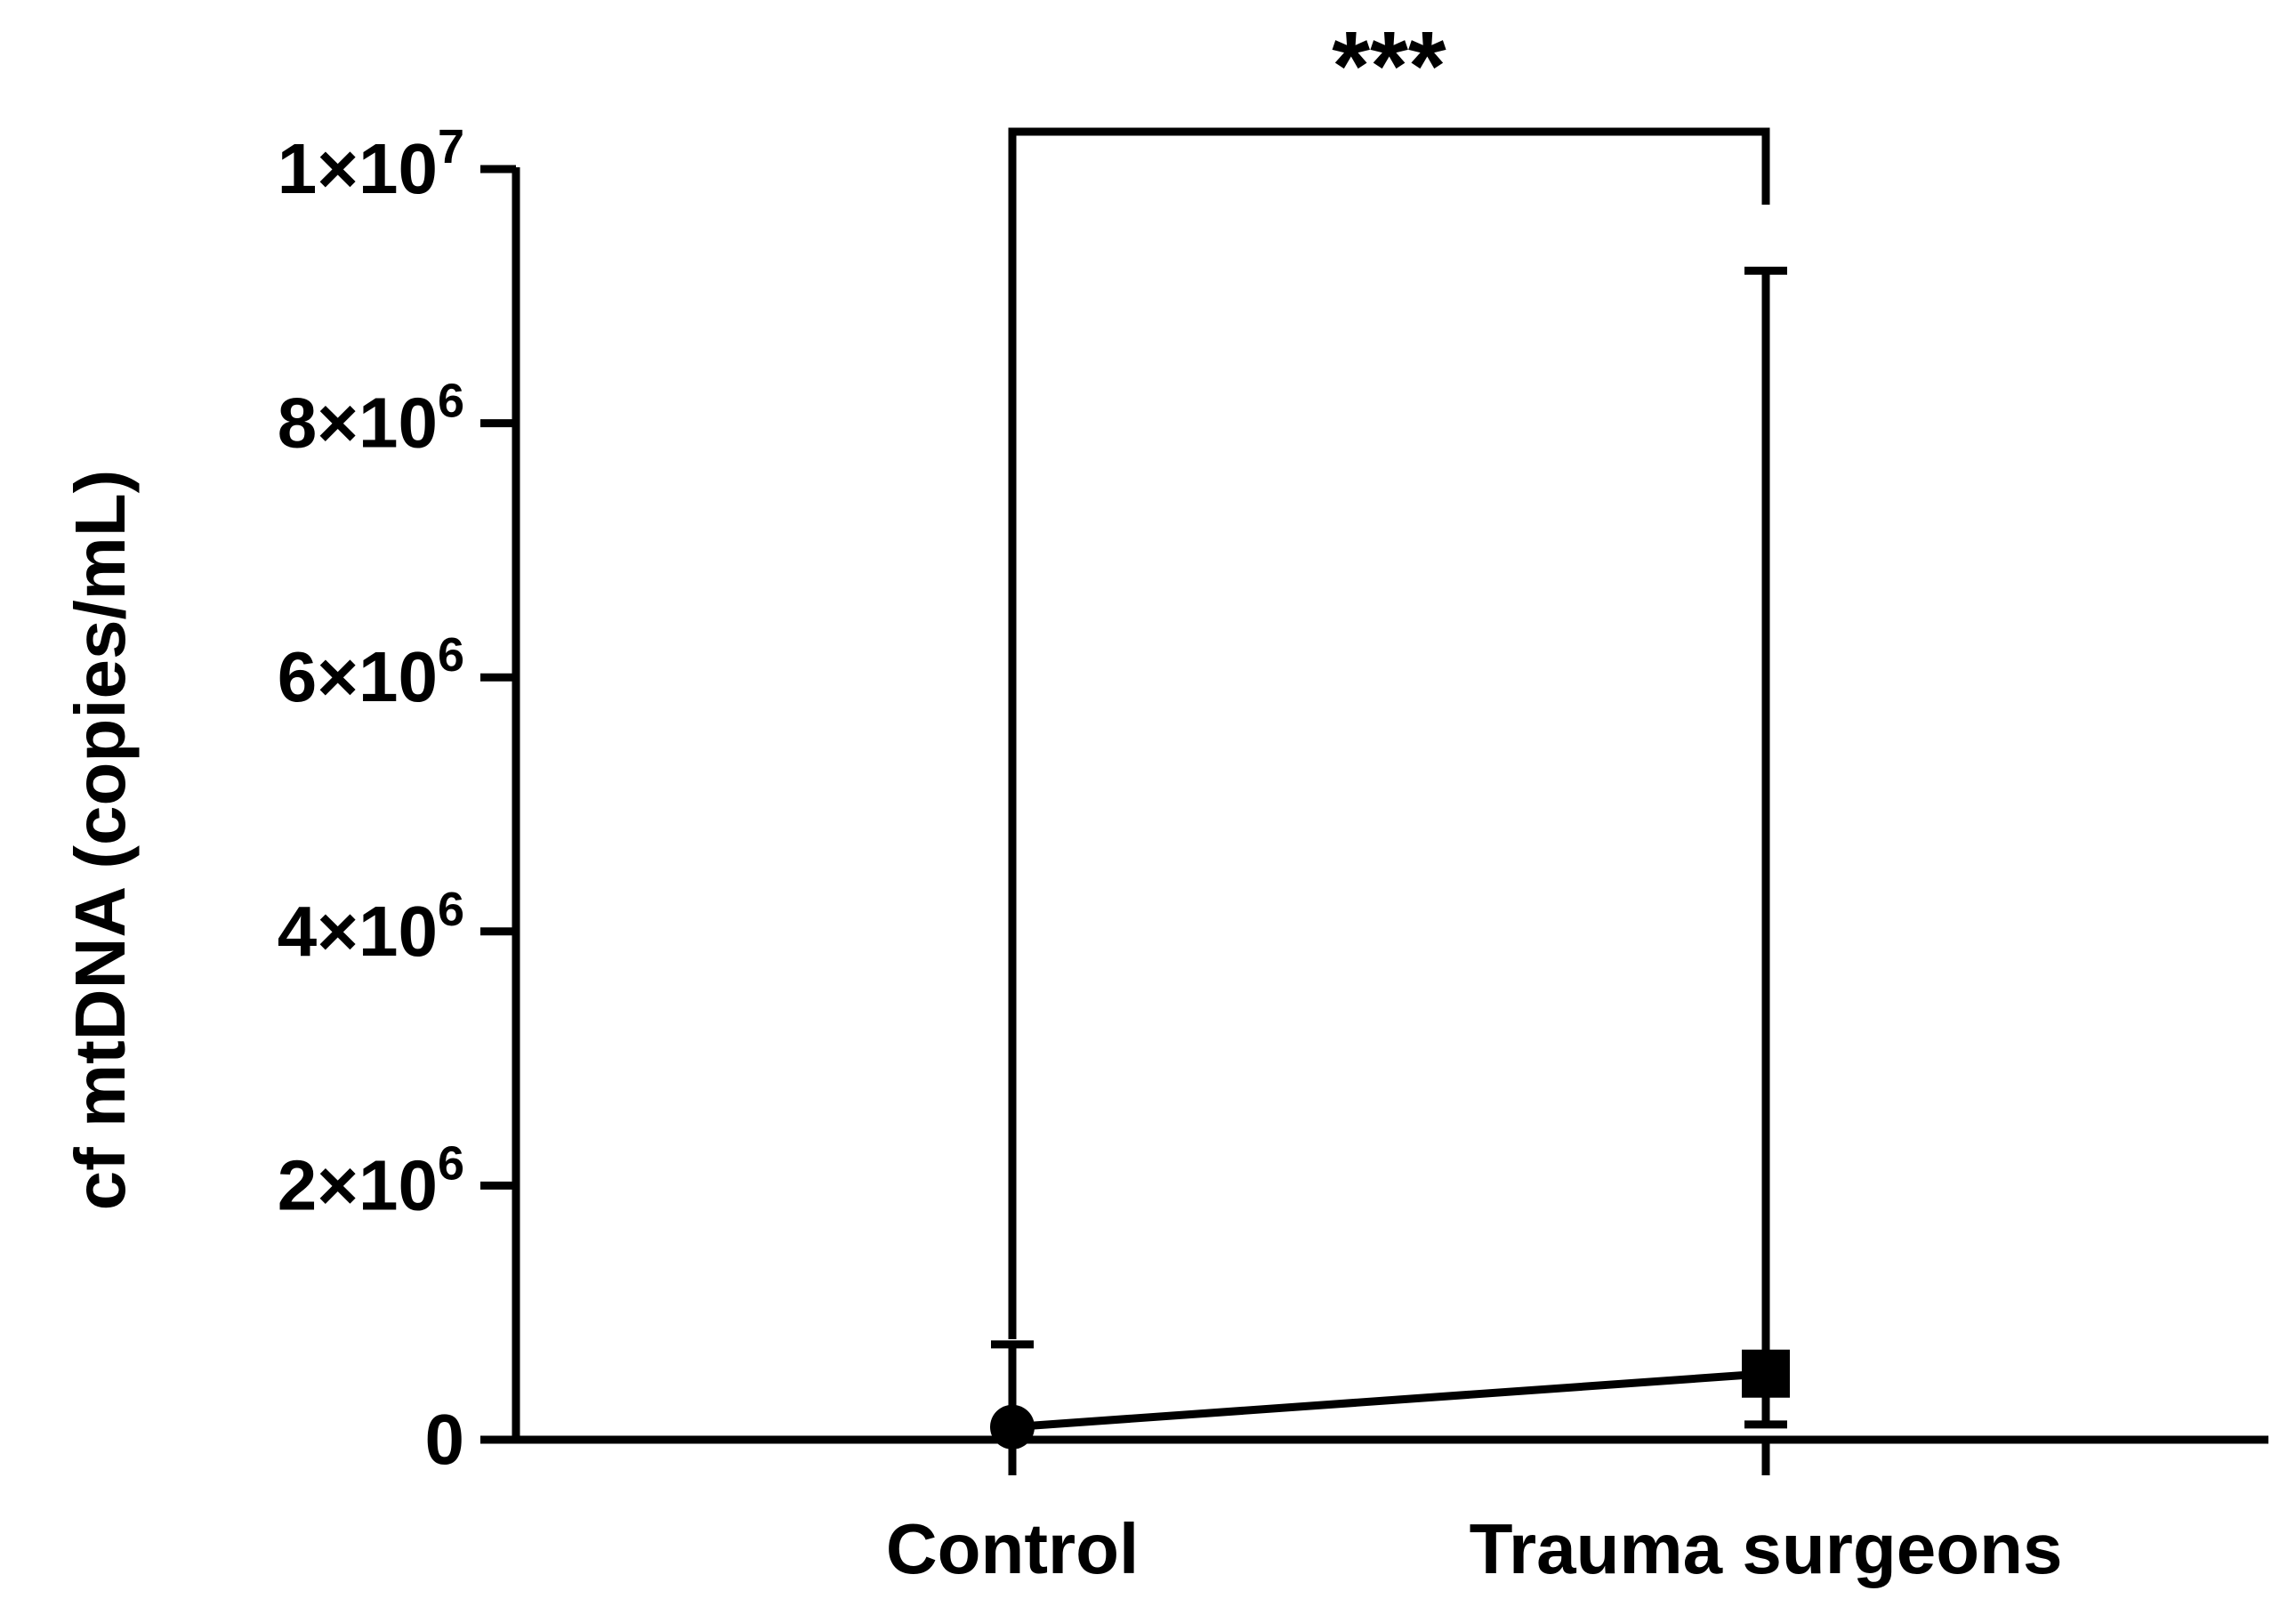 The height and width of the screenshot is (1607, 2296). Describe the element at coordinates (358, 423) in the screenshot. I see `y-tick-mantissa: 8×10` at that location.